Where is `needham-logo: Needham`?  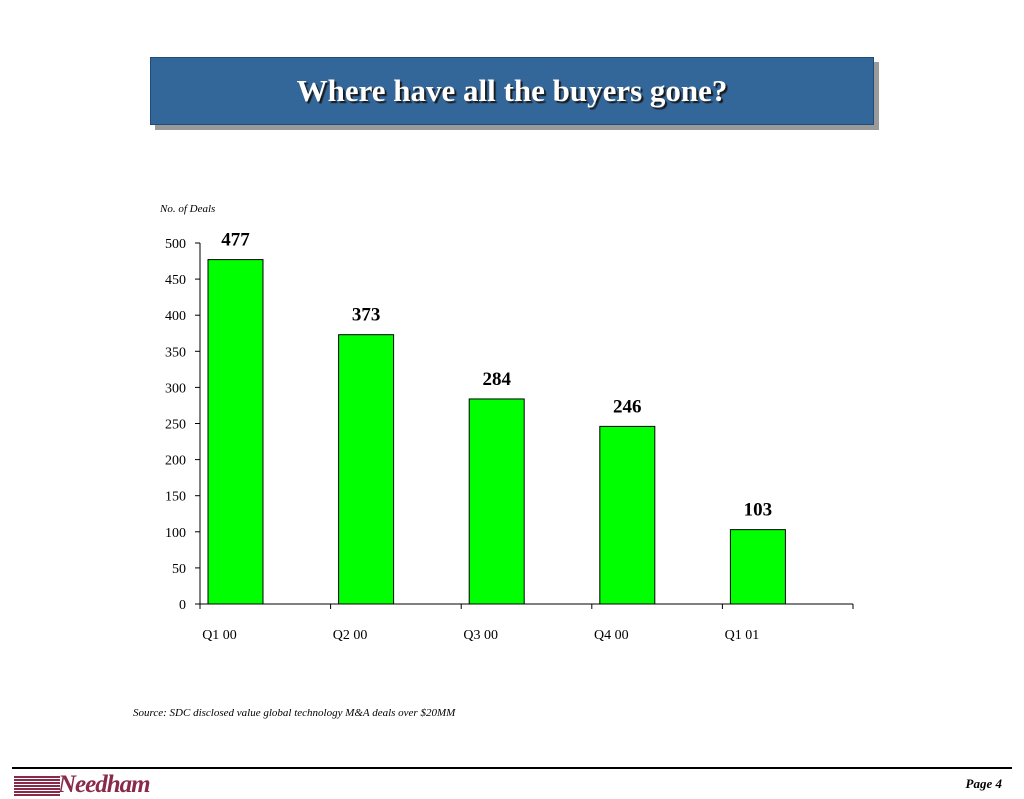
needham-logo: Needham is located at coordinates (82, 784).